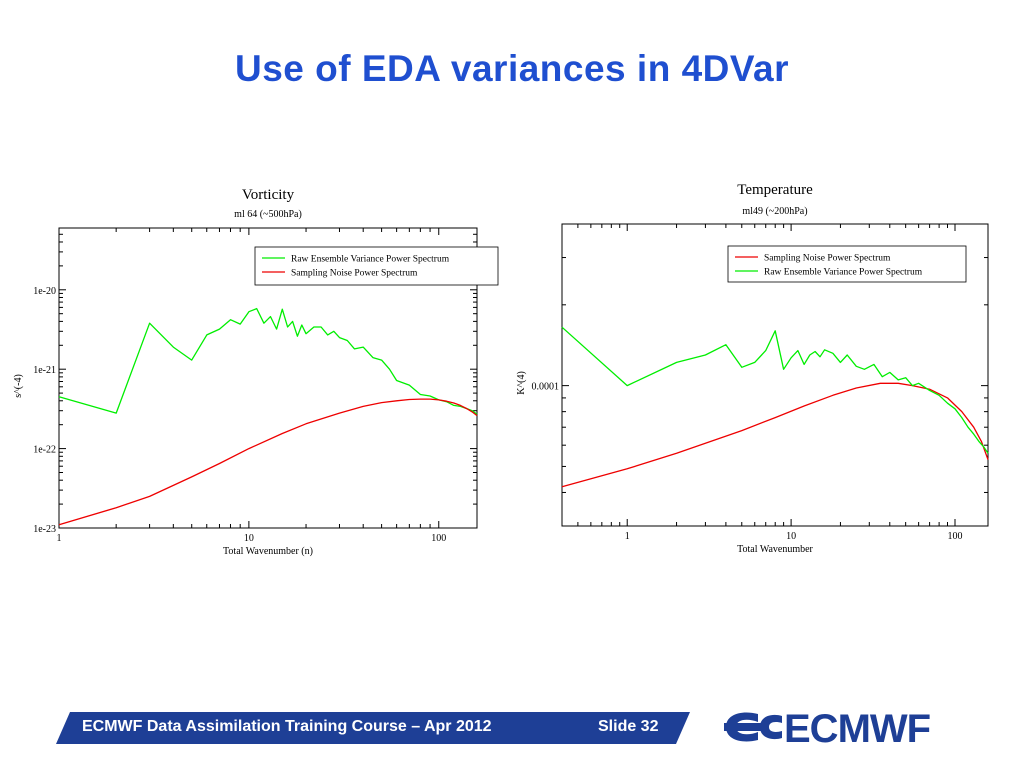 The height and width of the screenshot is (768, 1024). I want to click on chart1-legend-box, so click(376, 266).